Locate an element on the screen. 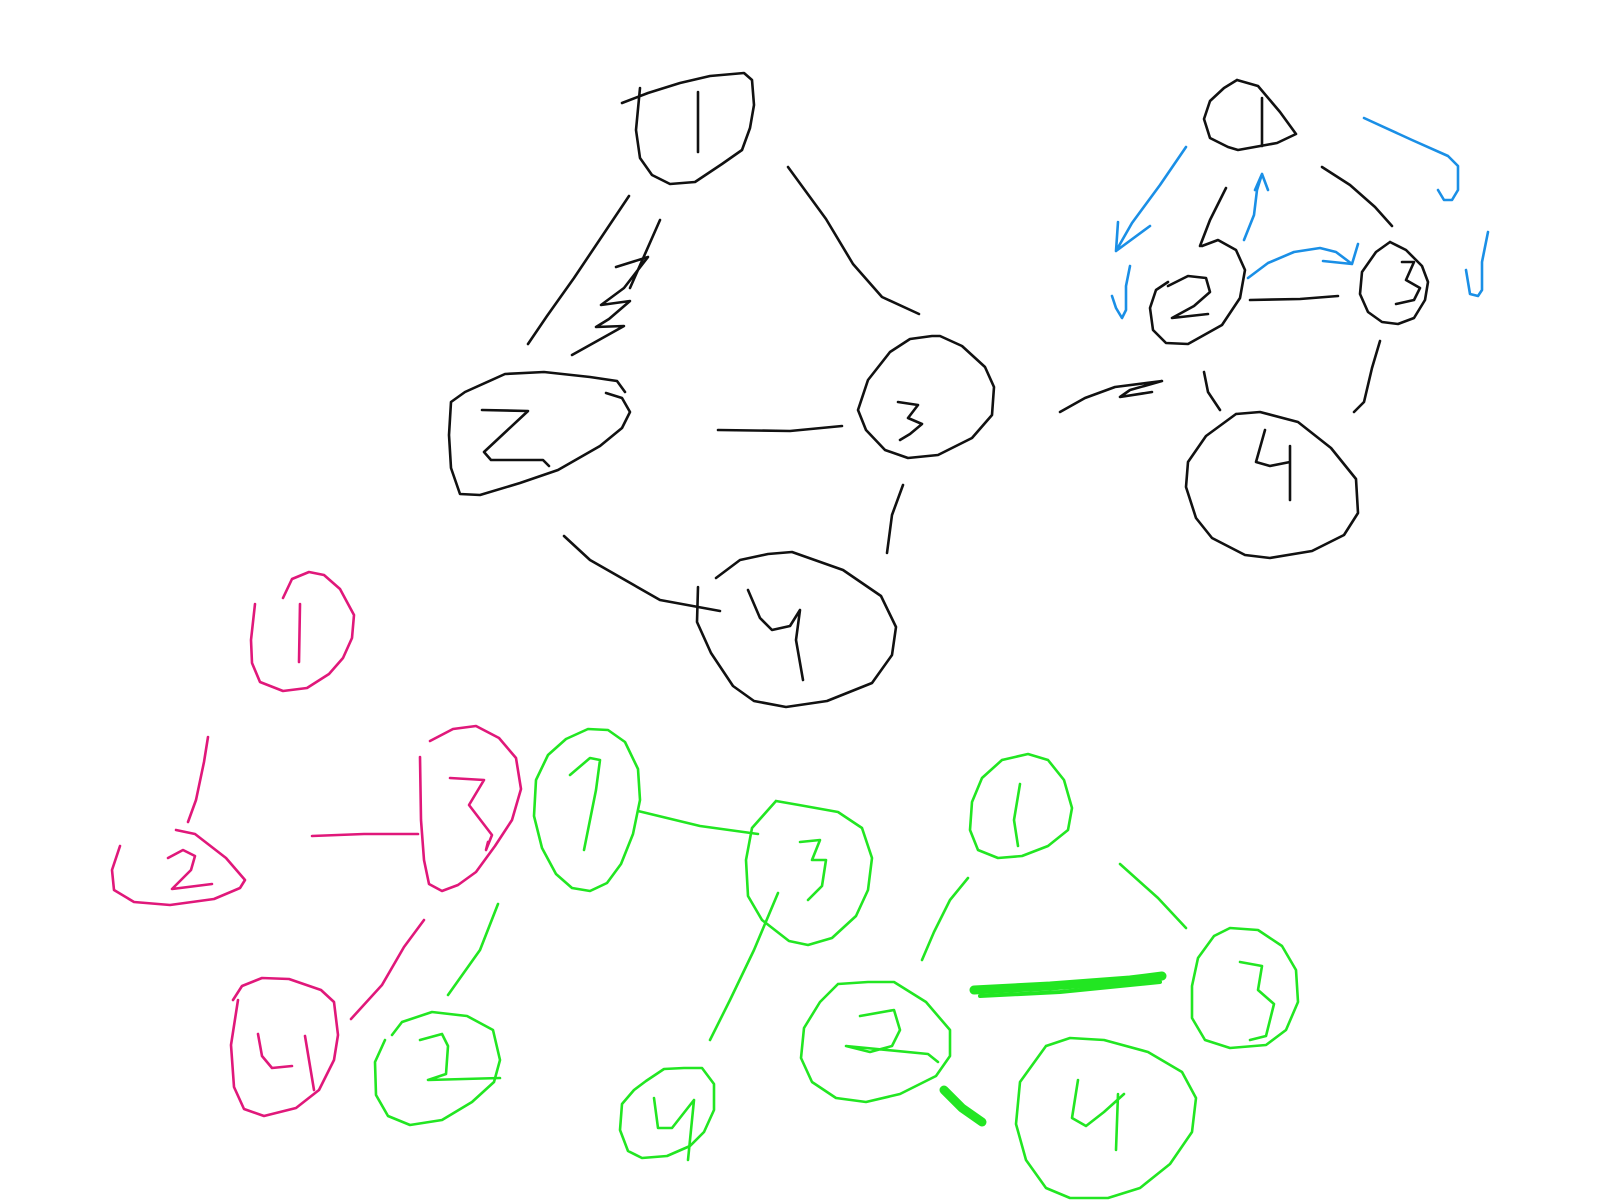 The width and height of the screenshot is (1600, 1200). directed-node-3-label is located at coordinates (1408, 283).